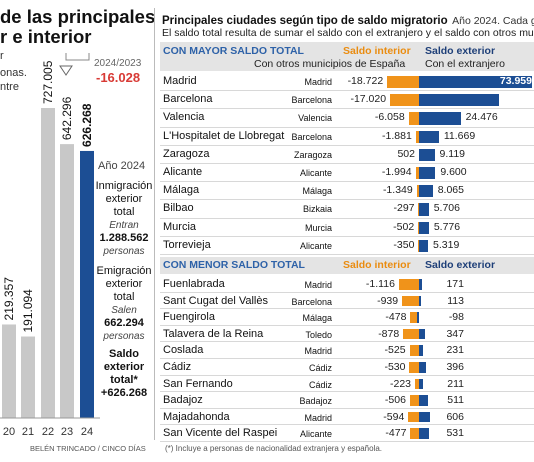 The height and width of the screenshot is (462, 534). What do you see at coordinates (455, 300) in the screenshot?
I see `exterior-value: 113` at bounding box center [455, 300].